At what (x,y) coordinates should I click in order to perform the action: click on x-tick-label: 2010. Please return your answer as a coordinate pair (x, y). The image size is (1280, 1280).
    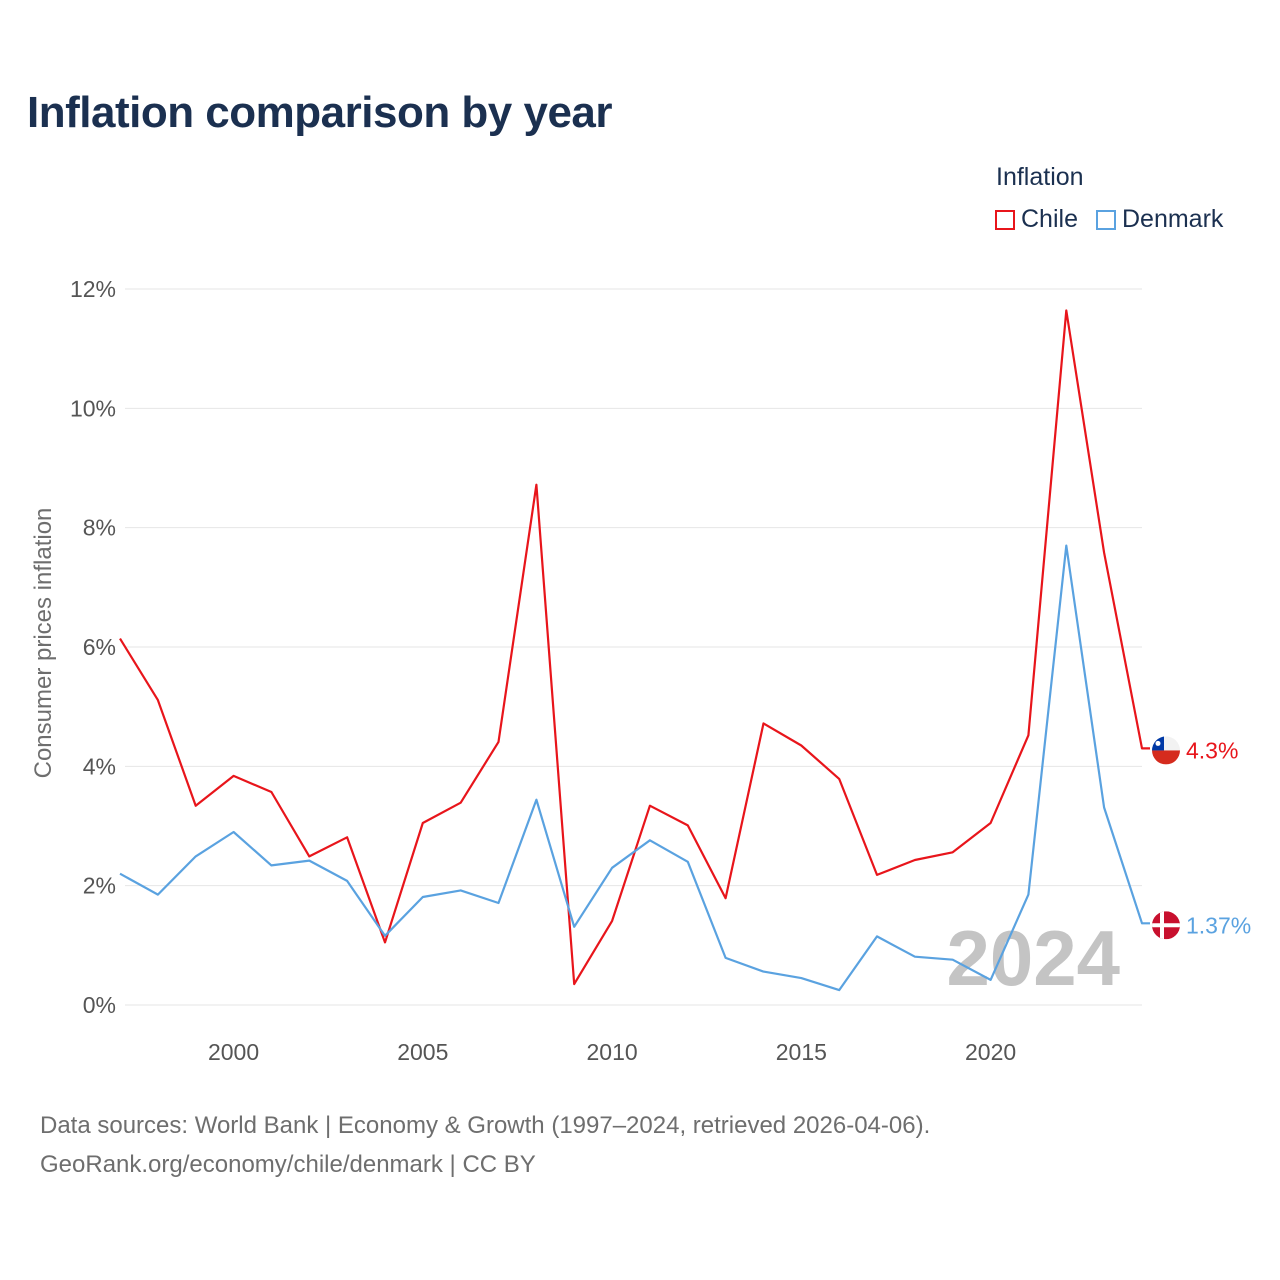
    Looking at the image, I should click on (611, 1052).